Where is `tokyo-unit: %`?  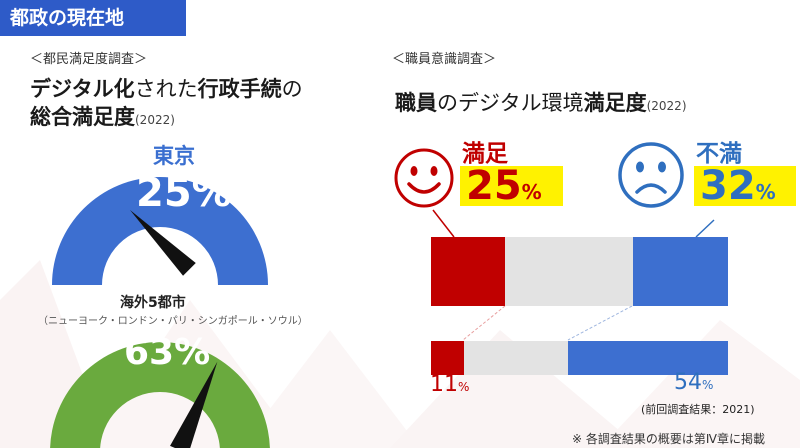
tokyo-unit: % is located at coordinates (211, 193).